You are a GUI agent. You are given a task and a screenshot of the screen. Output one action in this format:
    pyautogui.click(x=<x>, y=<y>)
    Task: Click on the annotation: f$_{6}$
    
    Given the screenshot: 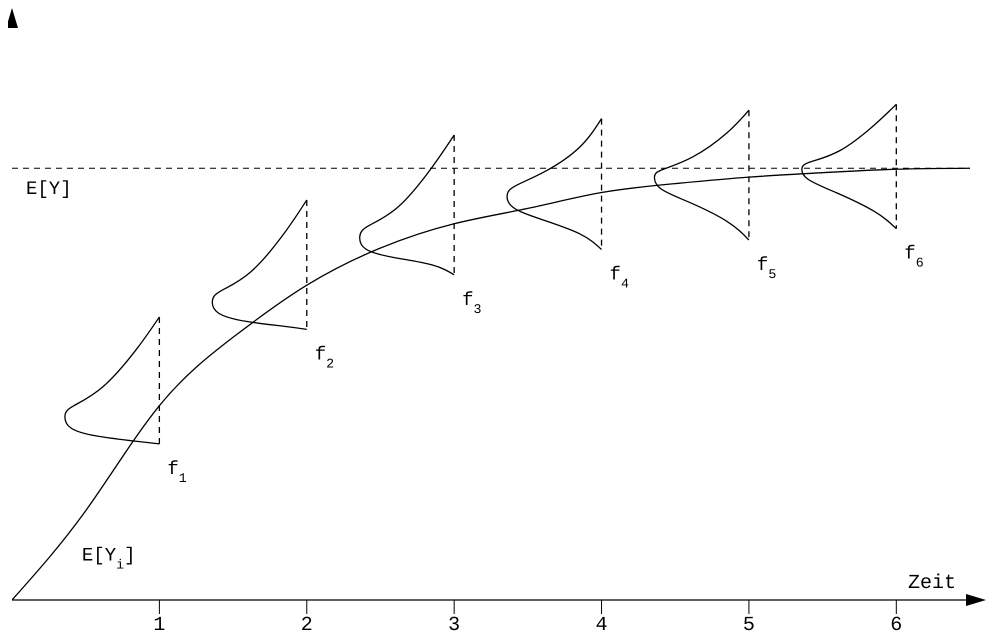 What is the action you would take?
    pyautogui.click(x=914, y=256)
    